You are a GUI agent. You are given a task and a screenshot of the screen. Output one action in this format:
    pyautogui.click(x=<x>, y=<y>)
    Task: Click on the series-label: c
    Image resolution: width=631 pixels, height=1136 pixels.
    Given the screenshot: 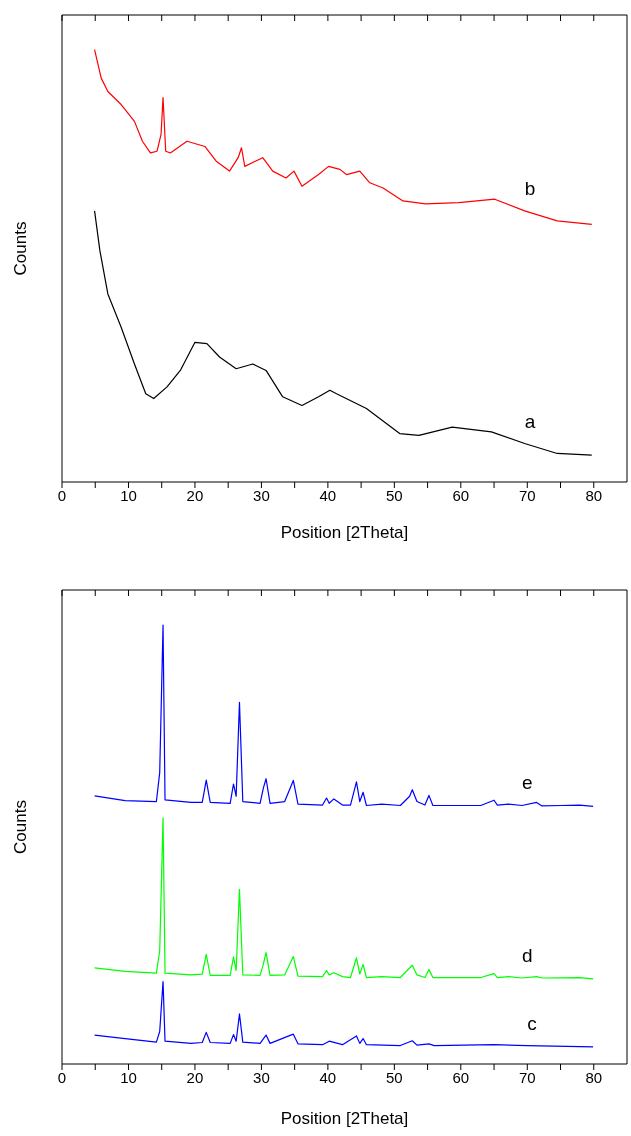 What is the action you would take?
    pyautogui.click(x=532, y=1023)
    